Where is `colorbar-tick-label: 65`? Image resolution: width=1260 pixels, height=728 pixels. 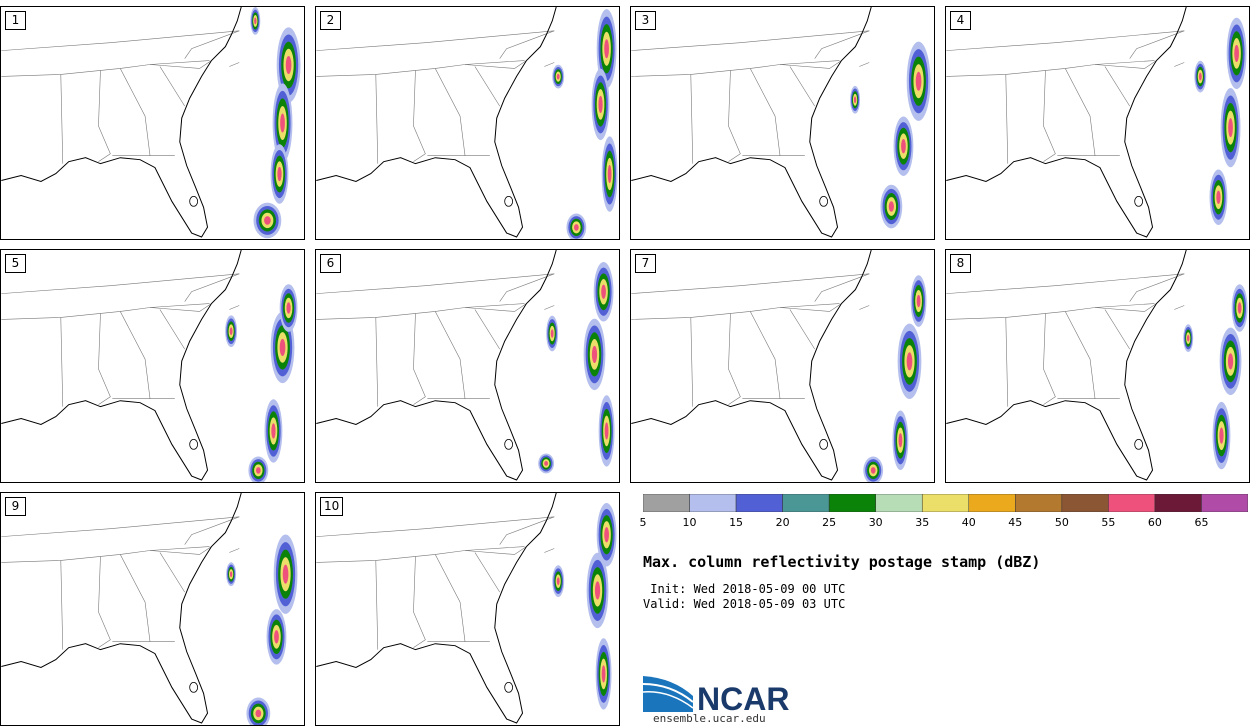
colorbar-tick-label: 65 is located at coordinates (1201, 522).